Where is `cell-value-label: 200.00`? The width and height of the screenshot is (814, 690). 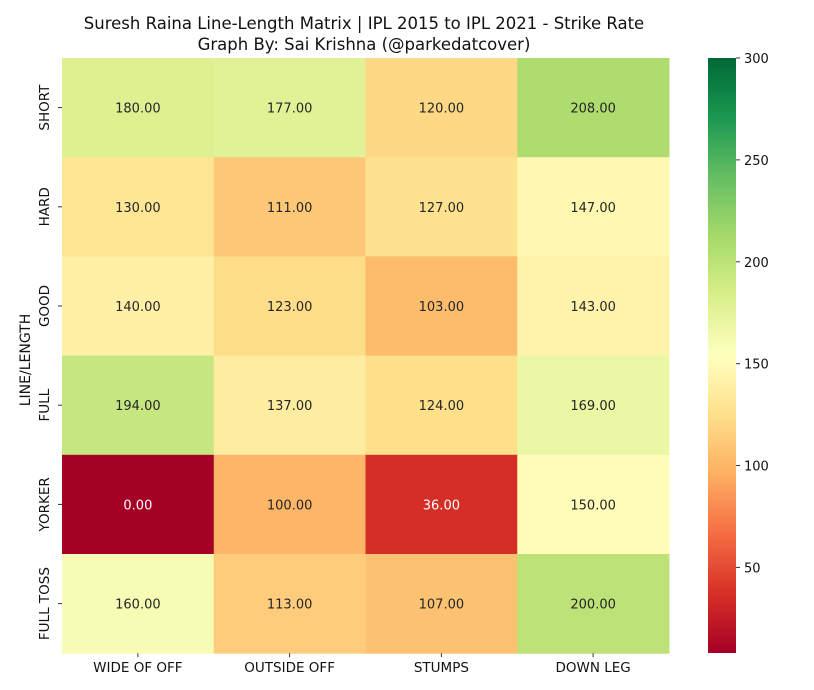
cell-value-label: 200.00 is located at coordinates (593, 605).